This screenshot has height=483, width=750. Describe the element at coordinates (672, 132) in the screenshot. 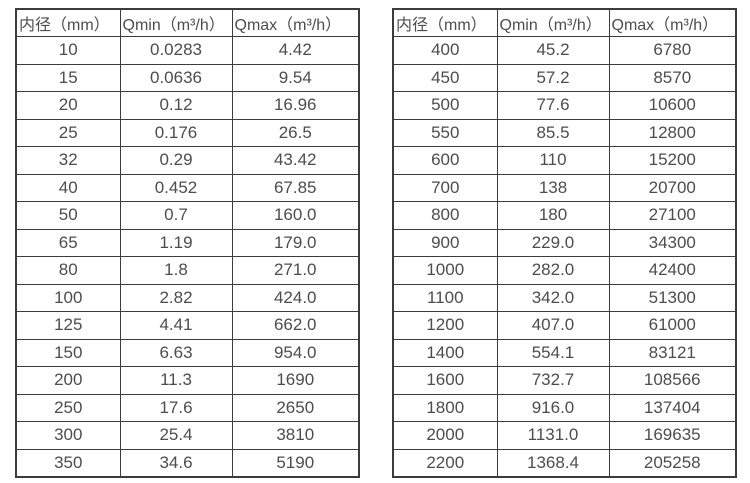

I see `table-cell: 12800` at that location.